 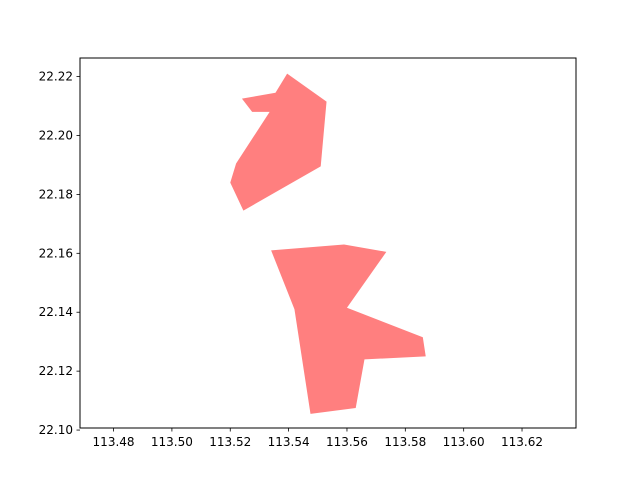 What do you see at coordinates (405, 442) in the screenshot?
I see `x-tick-label: 113.58` at bounding box center [405, 442].